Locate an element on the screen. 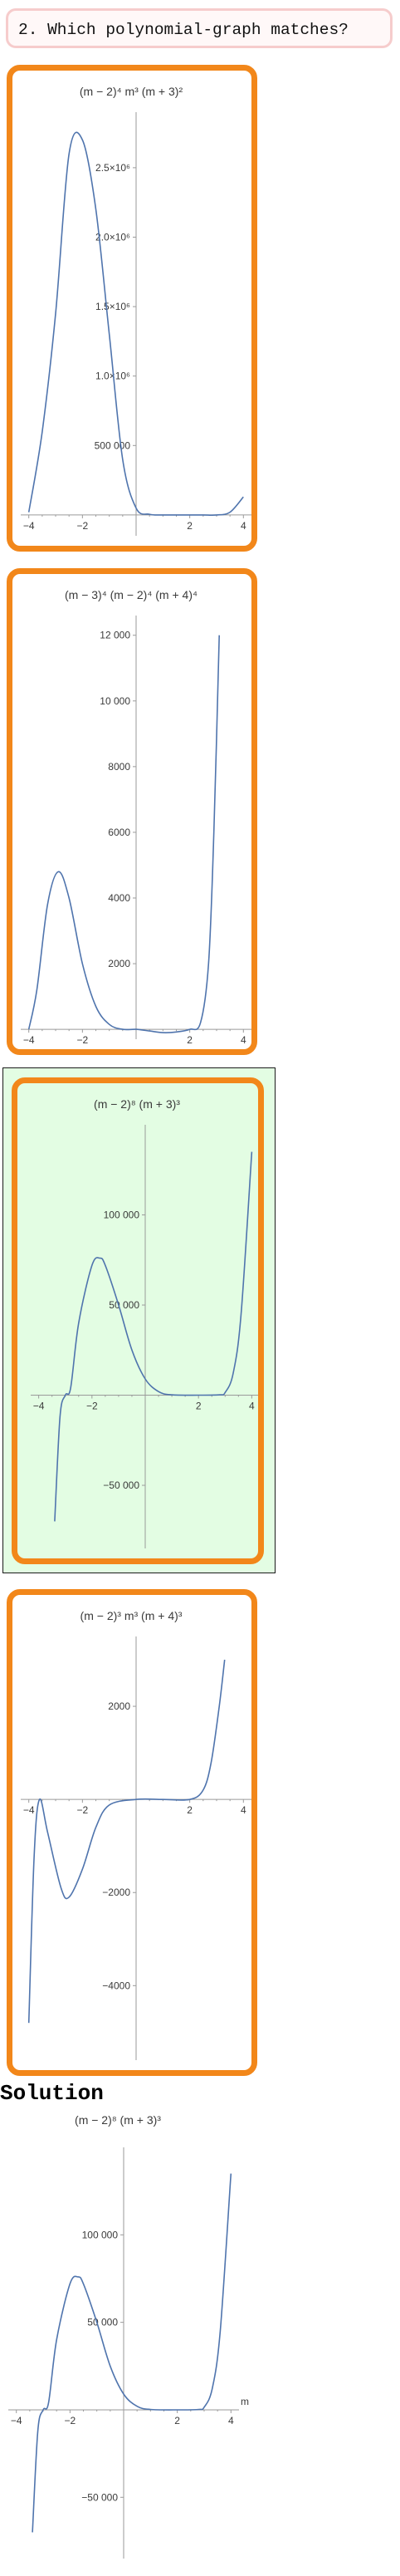  question-title-box: 2. Which polynomial-graph matches? is located at coordinates (200, 28).